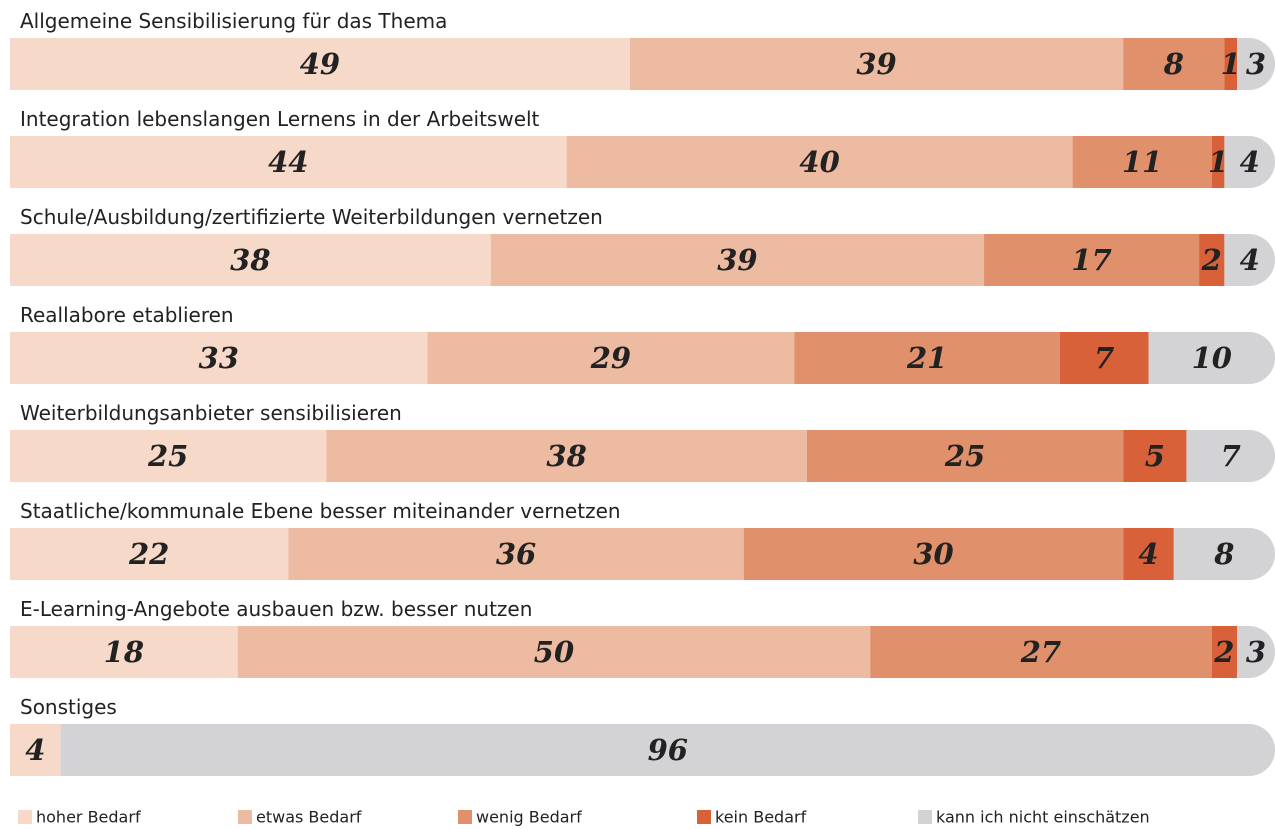  Describe the element at coordinates (1043, 817) in the screenshot. I see `legend-label: kann ich nicht einschätzen` at that location.